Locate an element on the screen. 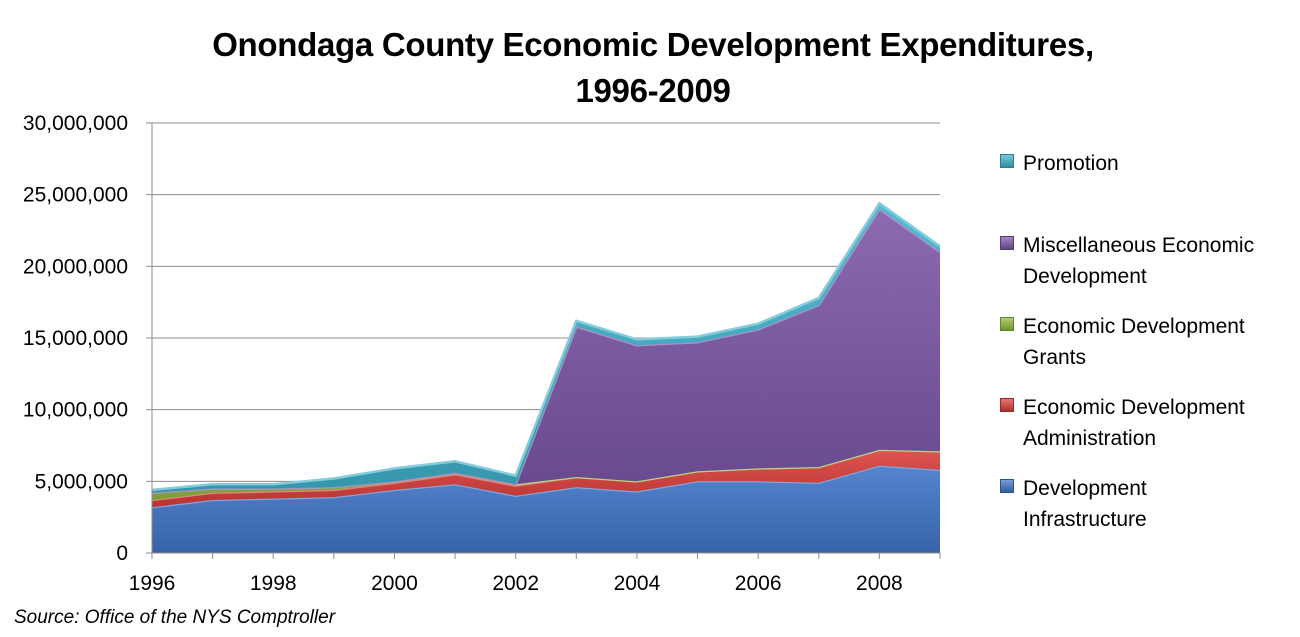 The width and height of the screenshot is (1300, 637). y-tick-label: 5,000,000 is located at coordinates (81, 481).